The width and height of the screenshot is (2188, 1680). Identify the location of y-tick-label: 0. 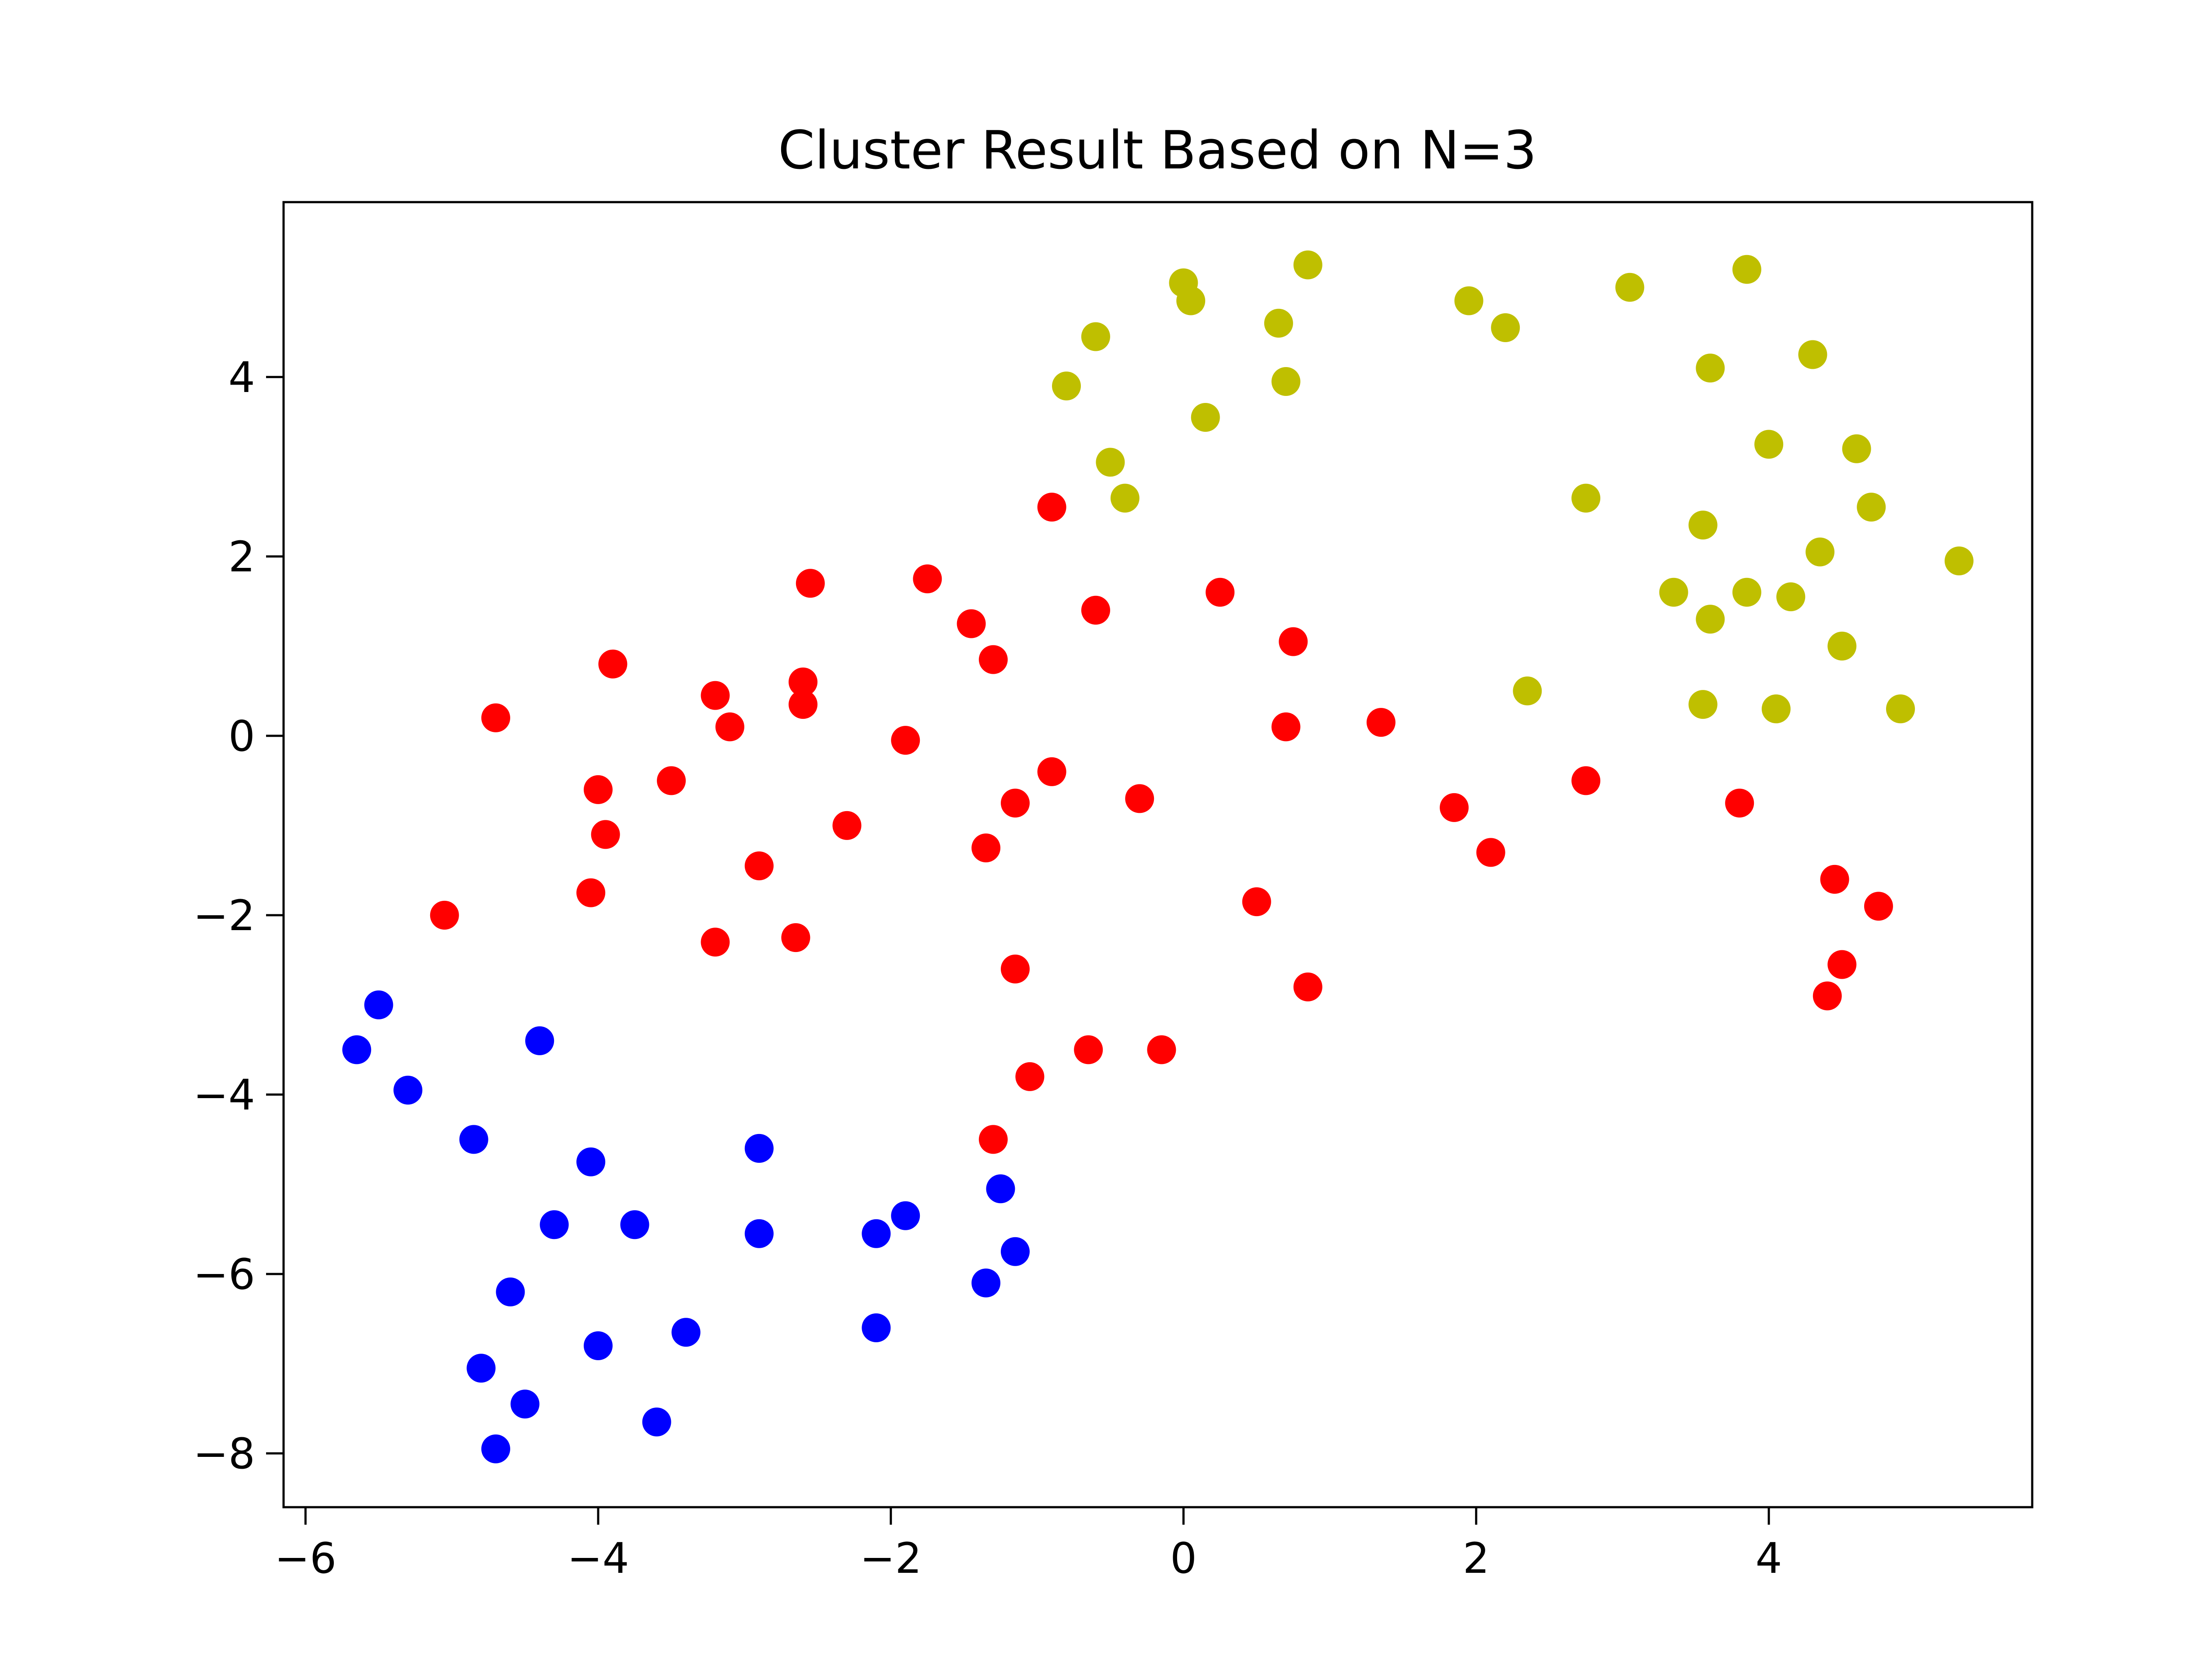
(241, 736).